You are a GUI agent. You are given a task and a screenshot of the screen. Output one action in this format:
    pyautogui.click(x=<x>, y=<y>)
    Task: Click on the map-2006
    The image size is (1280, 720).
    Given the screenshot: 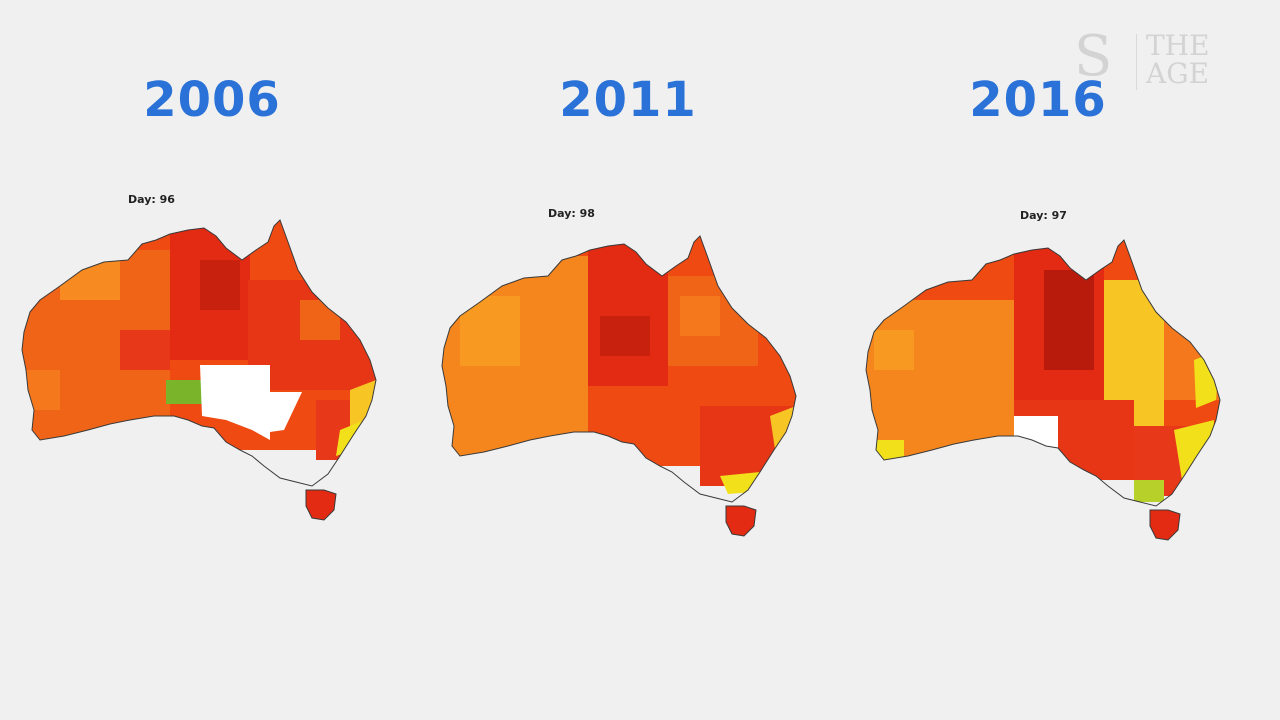 What is the action you would take?
    pyautogui.click(x=199, y=370)
    